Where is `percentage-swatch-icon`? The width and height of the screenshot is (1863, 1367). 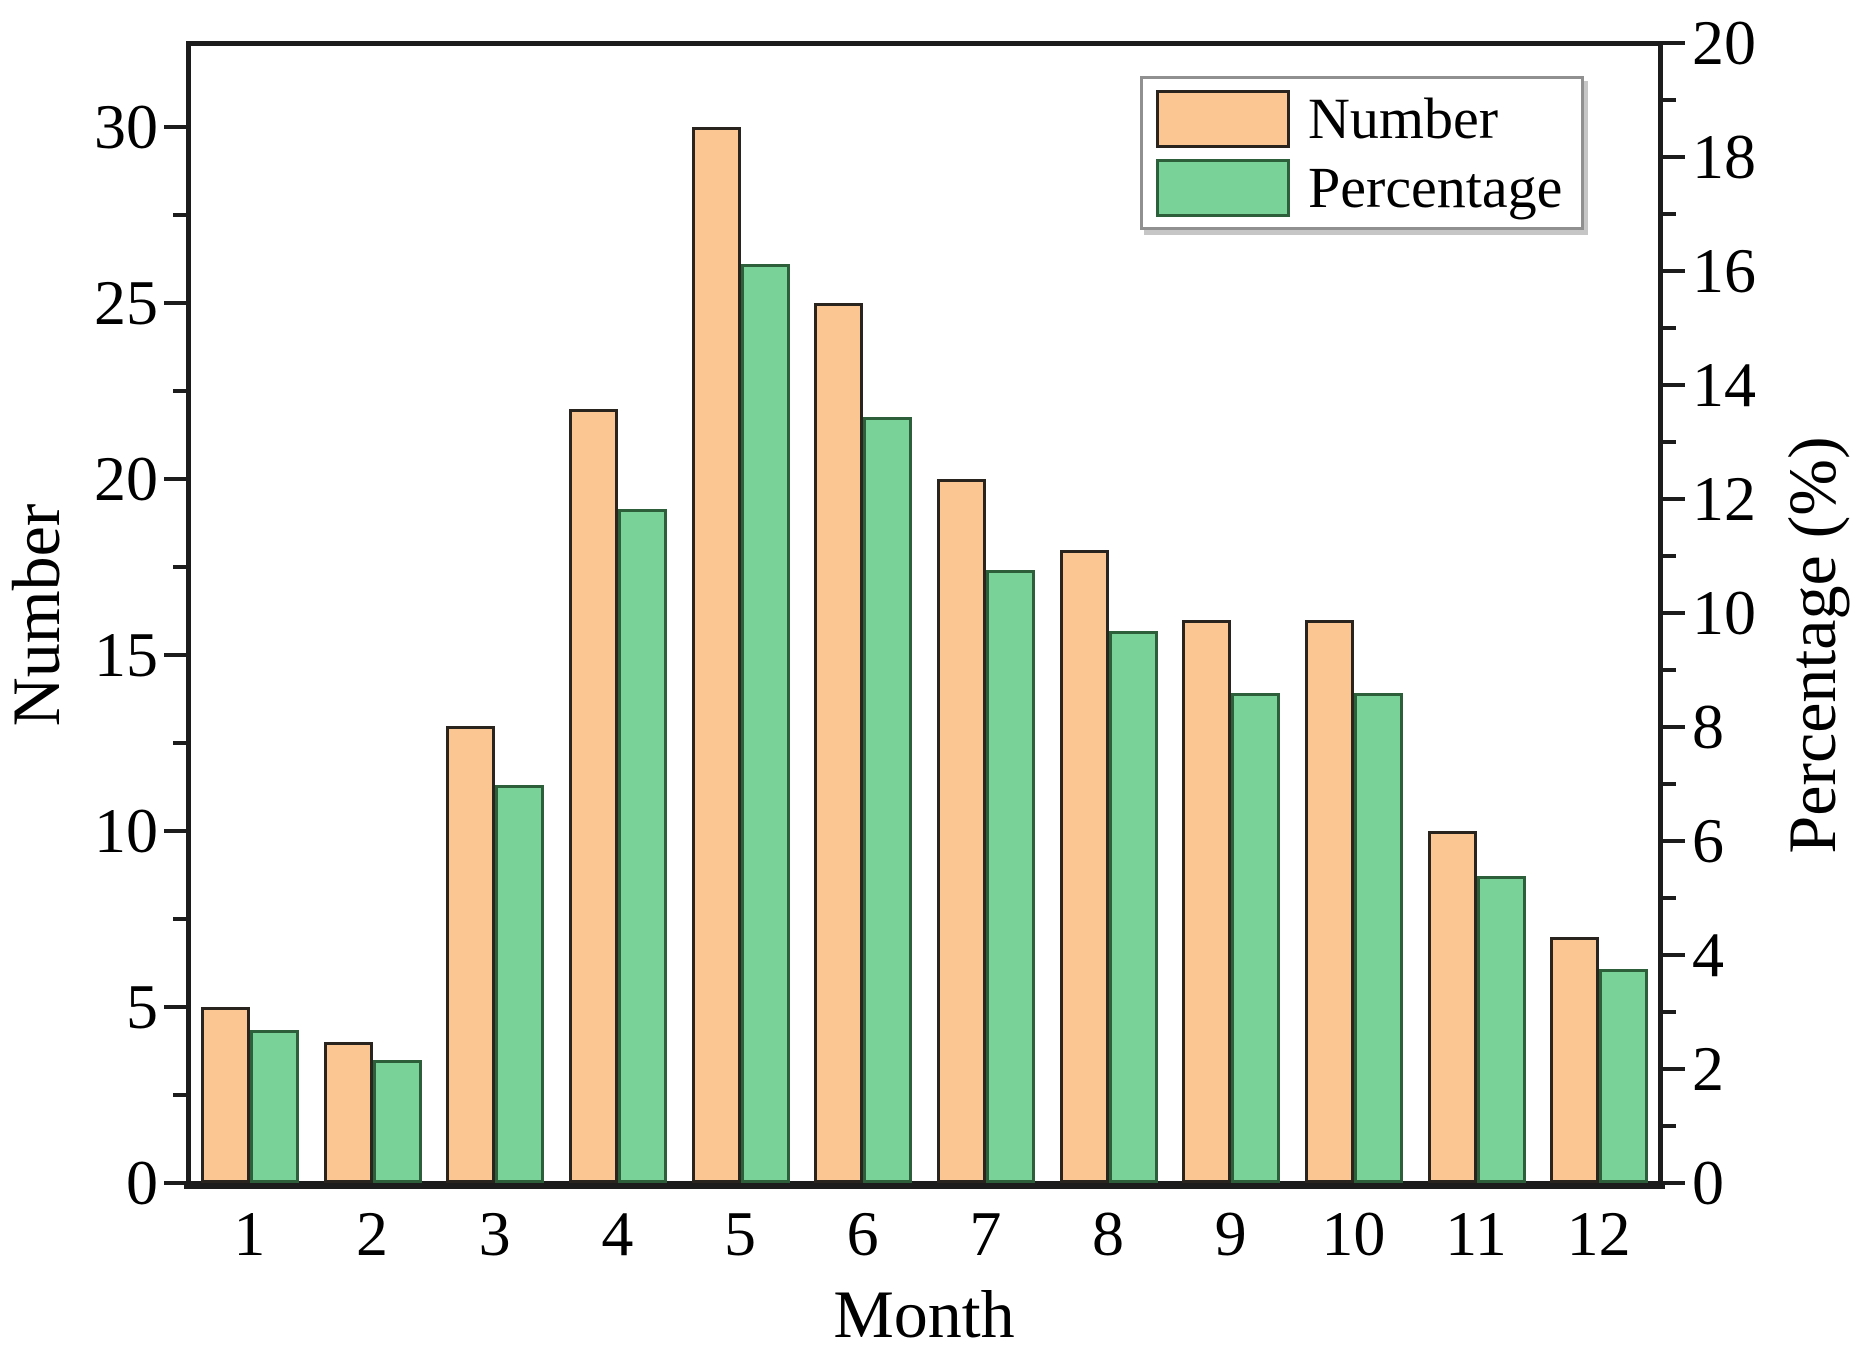 percentage-swatch-icon is located at coordinates (1223, 187).